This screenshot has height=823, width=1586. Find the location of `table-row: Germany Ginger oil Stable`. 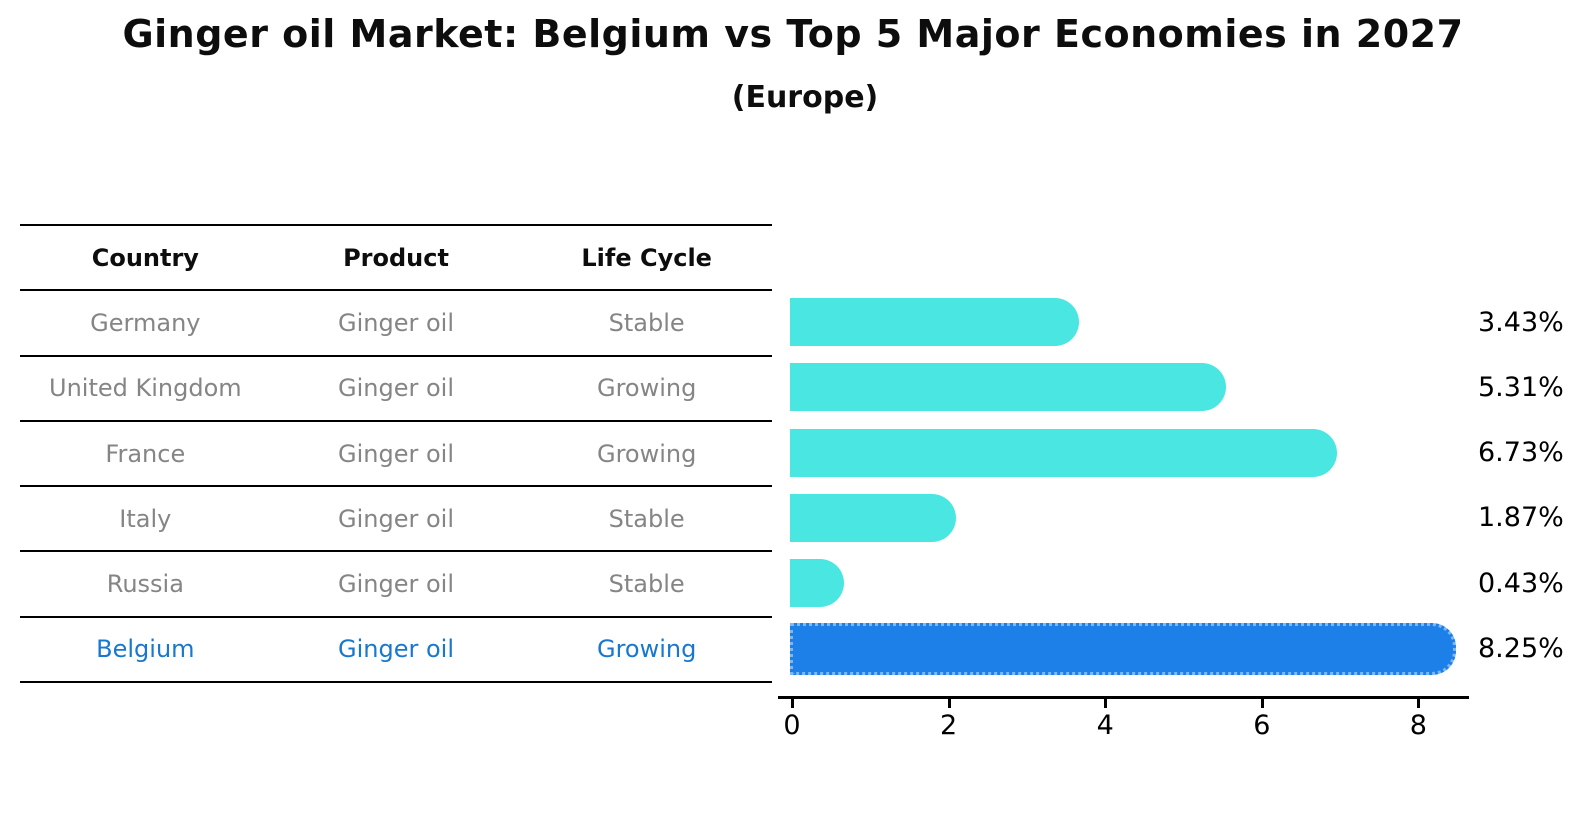

table-row: Germany Ginger oil Stable is located at coordinates (396, 321).